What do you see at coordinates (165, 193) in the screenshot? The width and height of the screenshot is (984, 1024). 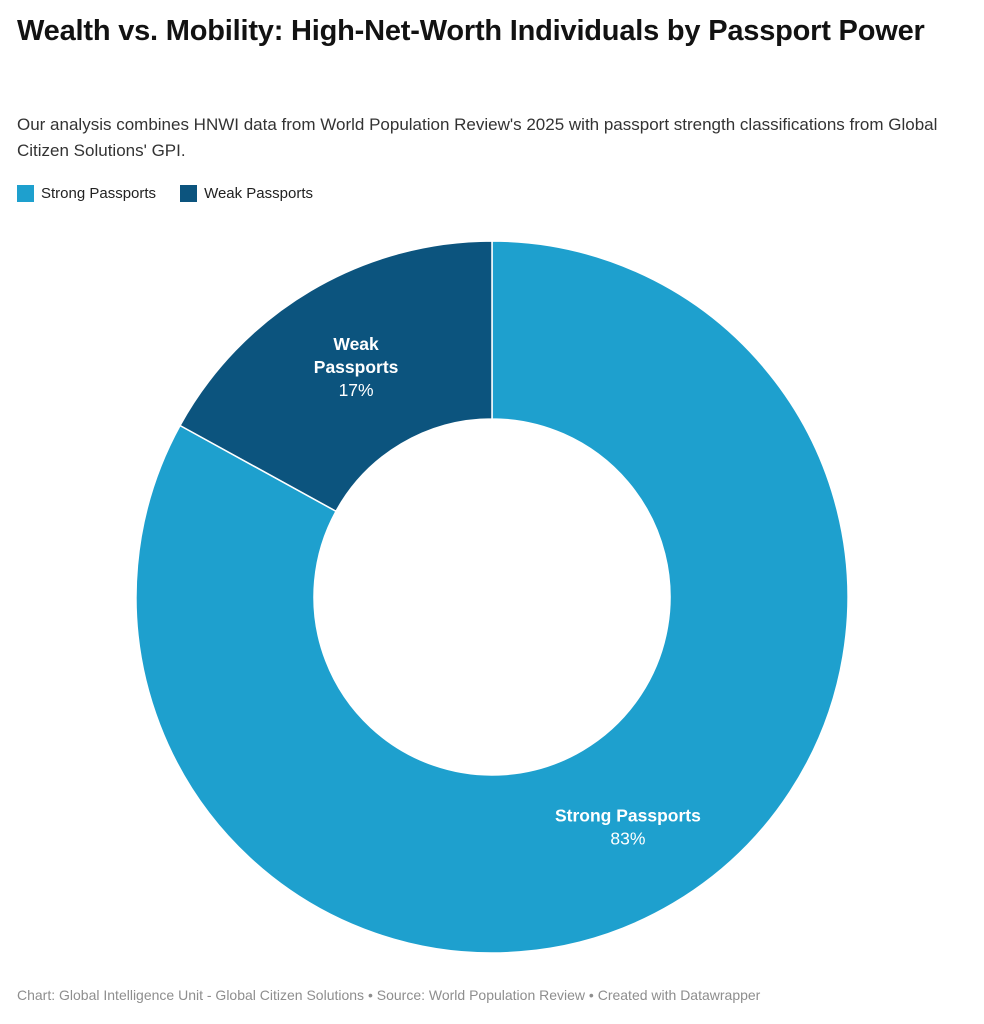 I see `chart-legend: Strong Passports Weak Passports` at bounding box center [165, 193].